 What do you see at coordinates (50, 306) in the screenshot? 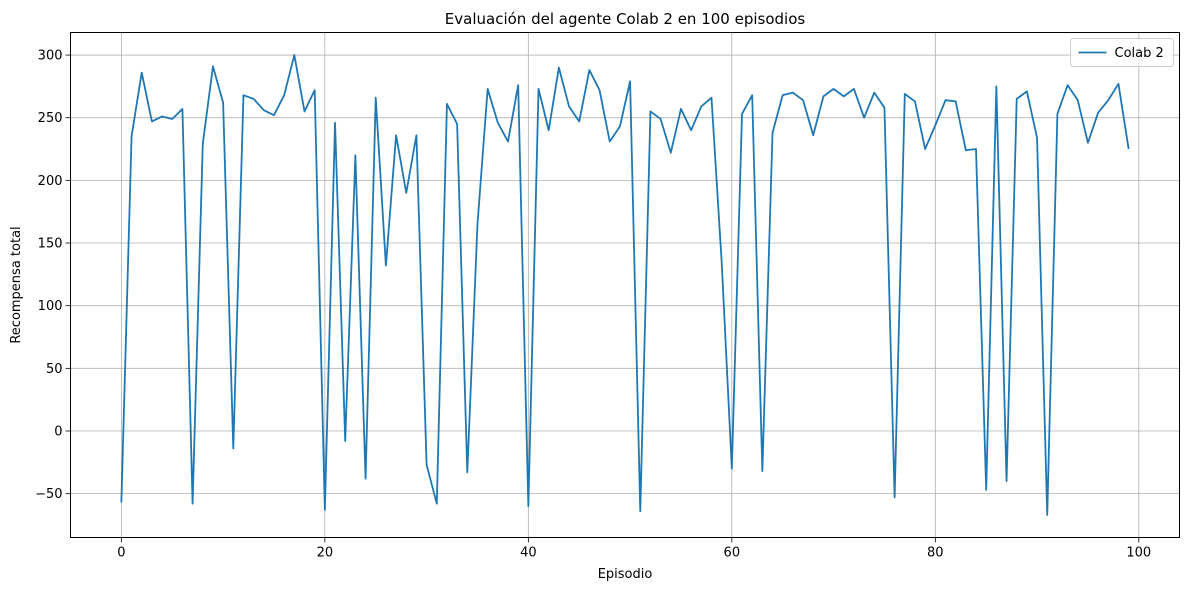
I see `y-tick-label: 100` at bounding box center [50, 306].